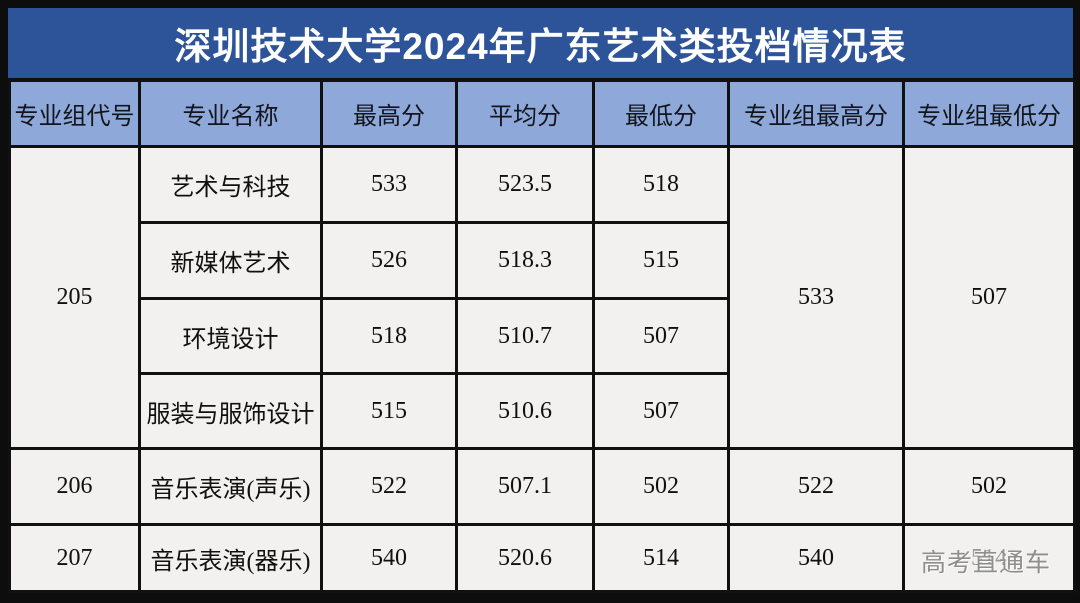 The height and width of the screenshot is (603, 1080). I want to click on cell-avg-score: 518.3, so click(525, 260).